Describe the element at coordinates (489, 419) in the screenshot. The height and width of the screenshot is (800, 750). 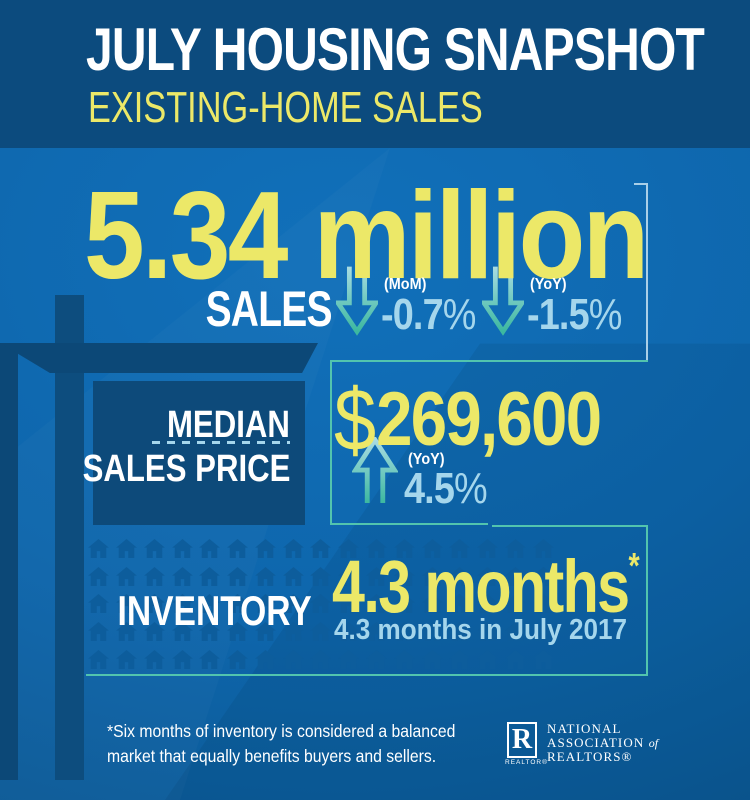
I see `price-number: 269,600` at that location.